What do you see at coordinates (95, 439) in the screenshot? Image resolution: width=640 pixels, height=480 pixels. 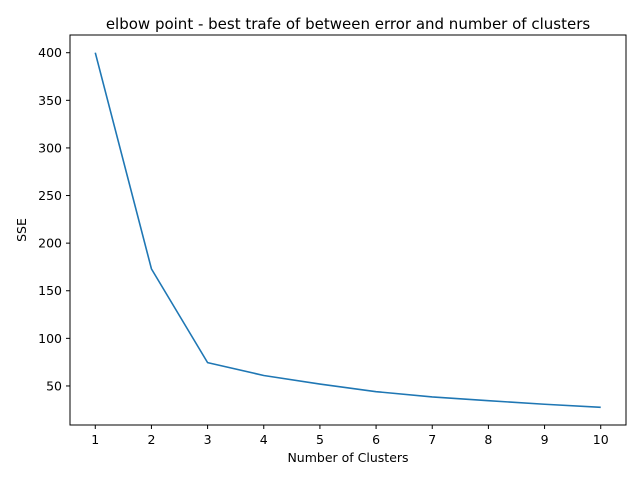 I see `x-tick-label: 1` at bounding box center [95, 439].